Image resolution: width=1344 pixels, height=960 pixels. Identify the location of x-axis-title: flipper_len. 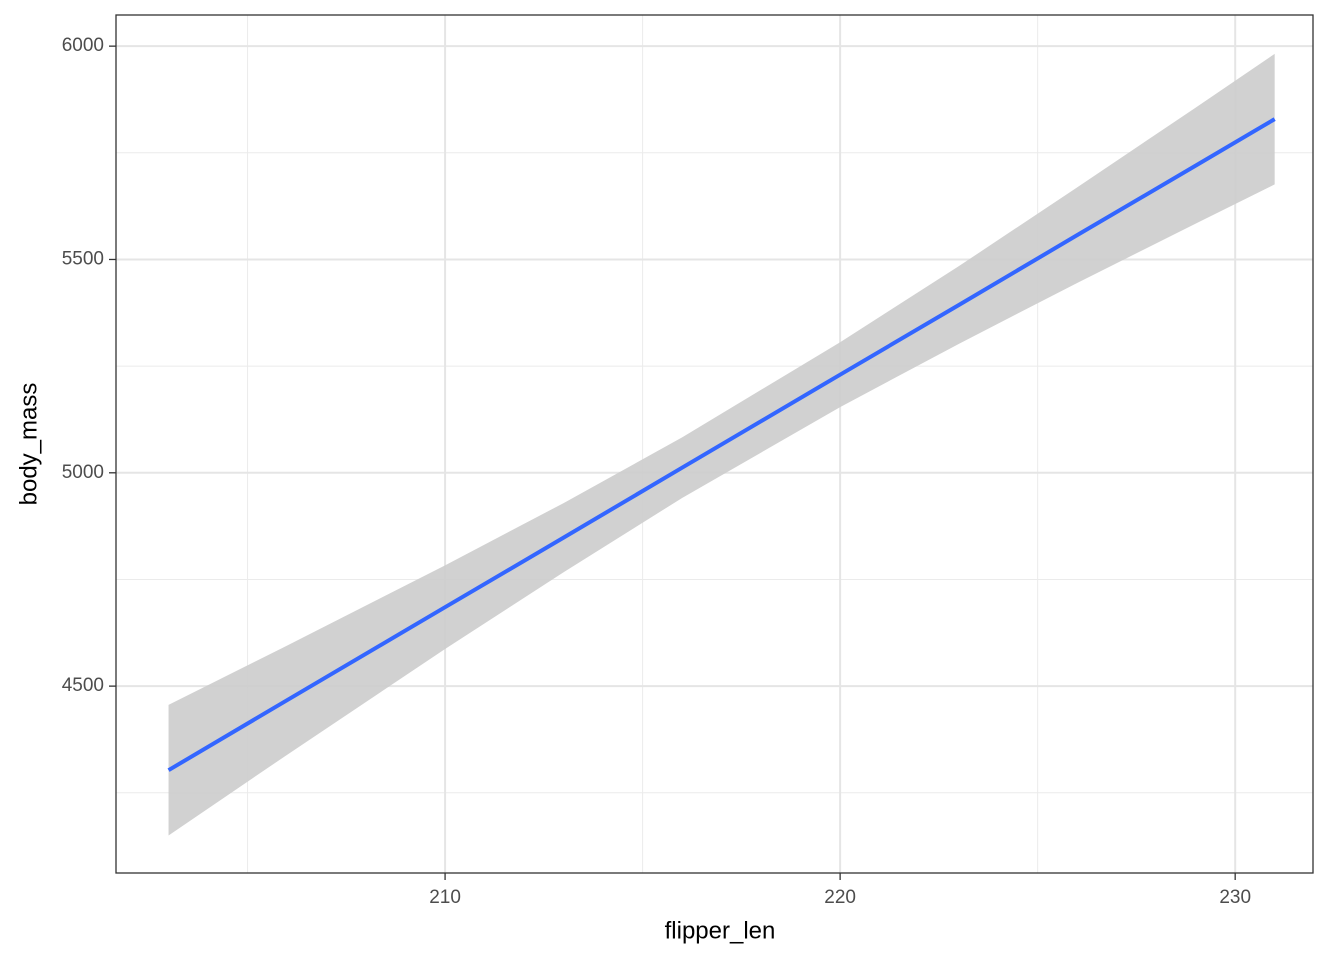
(720, 930).